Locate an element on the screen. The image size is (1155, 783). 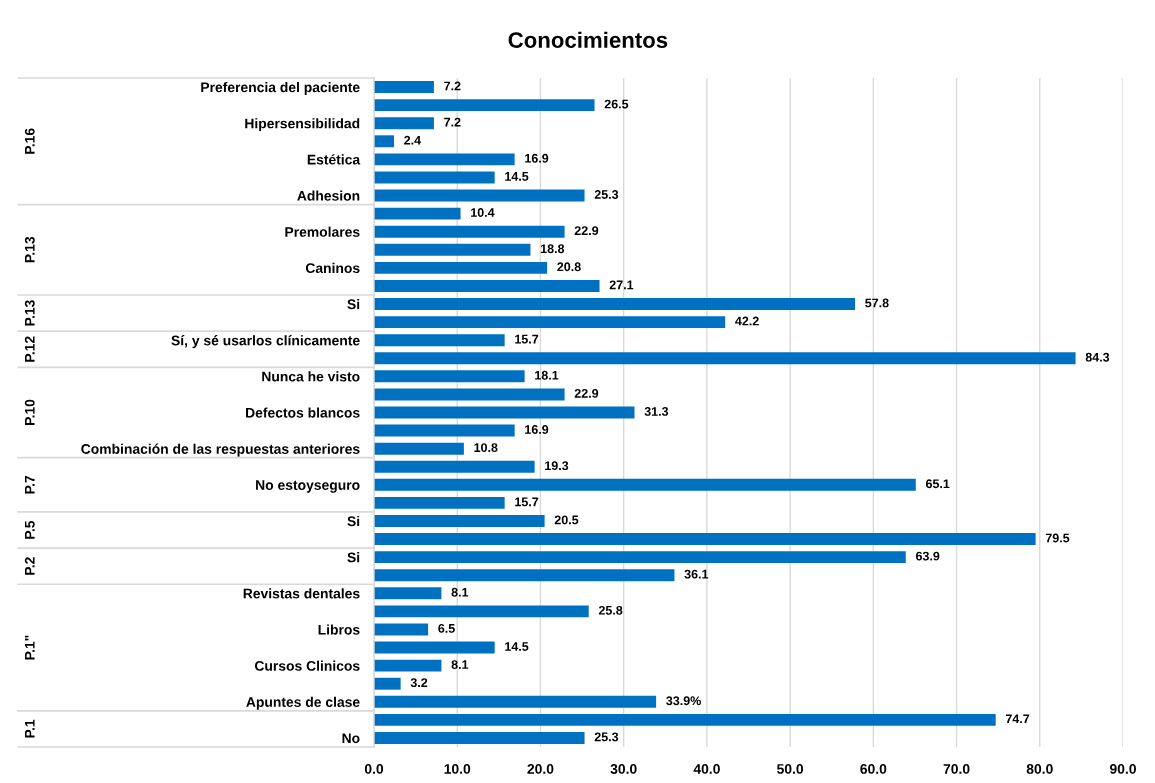
data-label: 33.9% is located at coordinates (683, 701).